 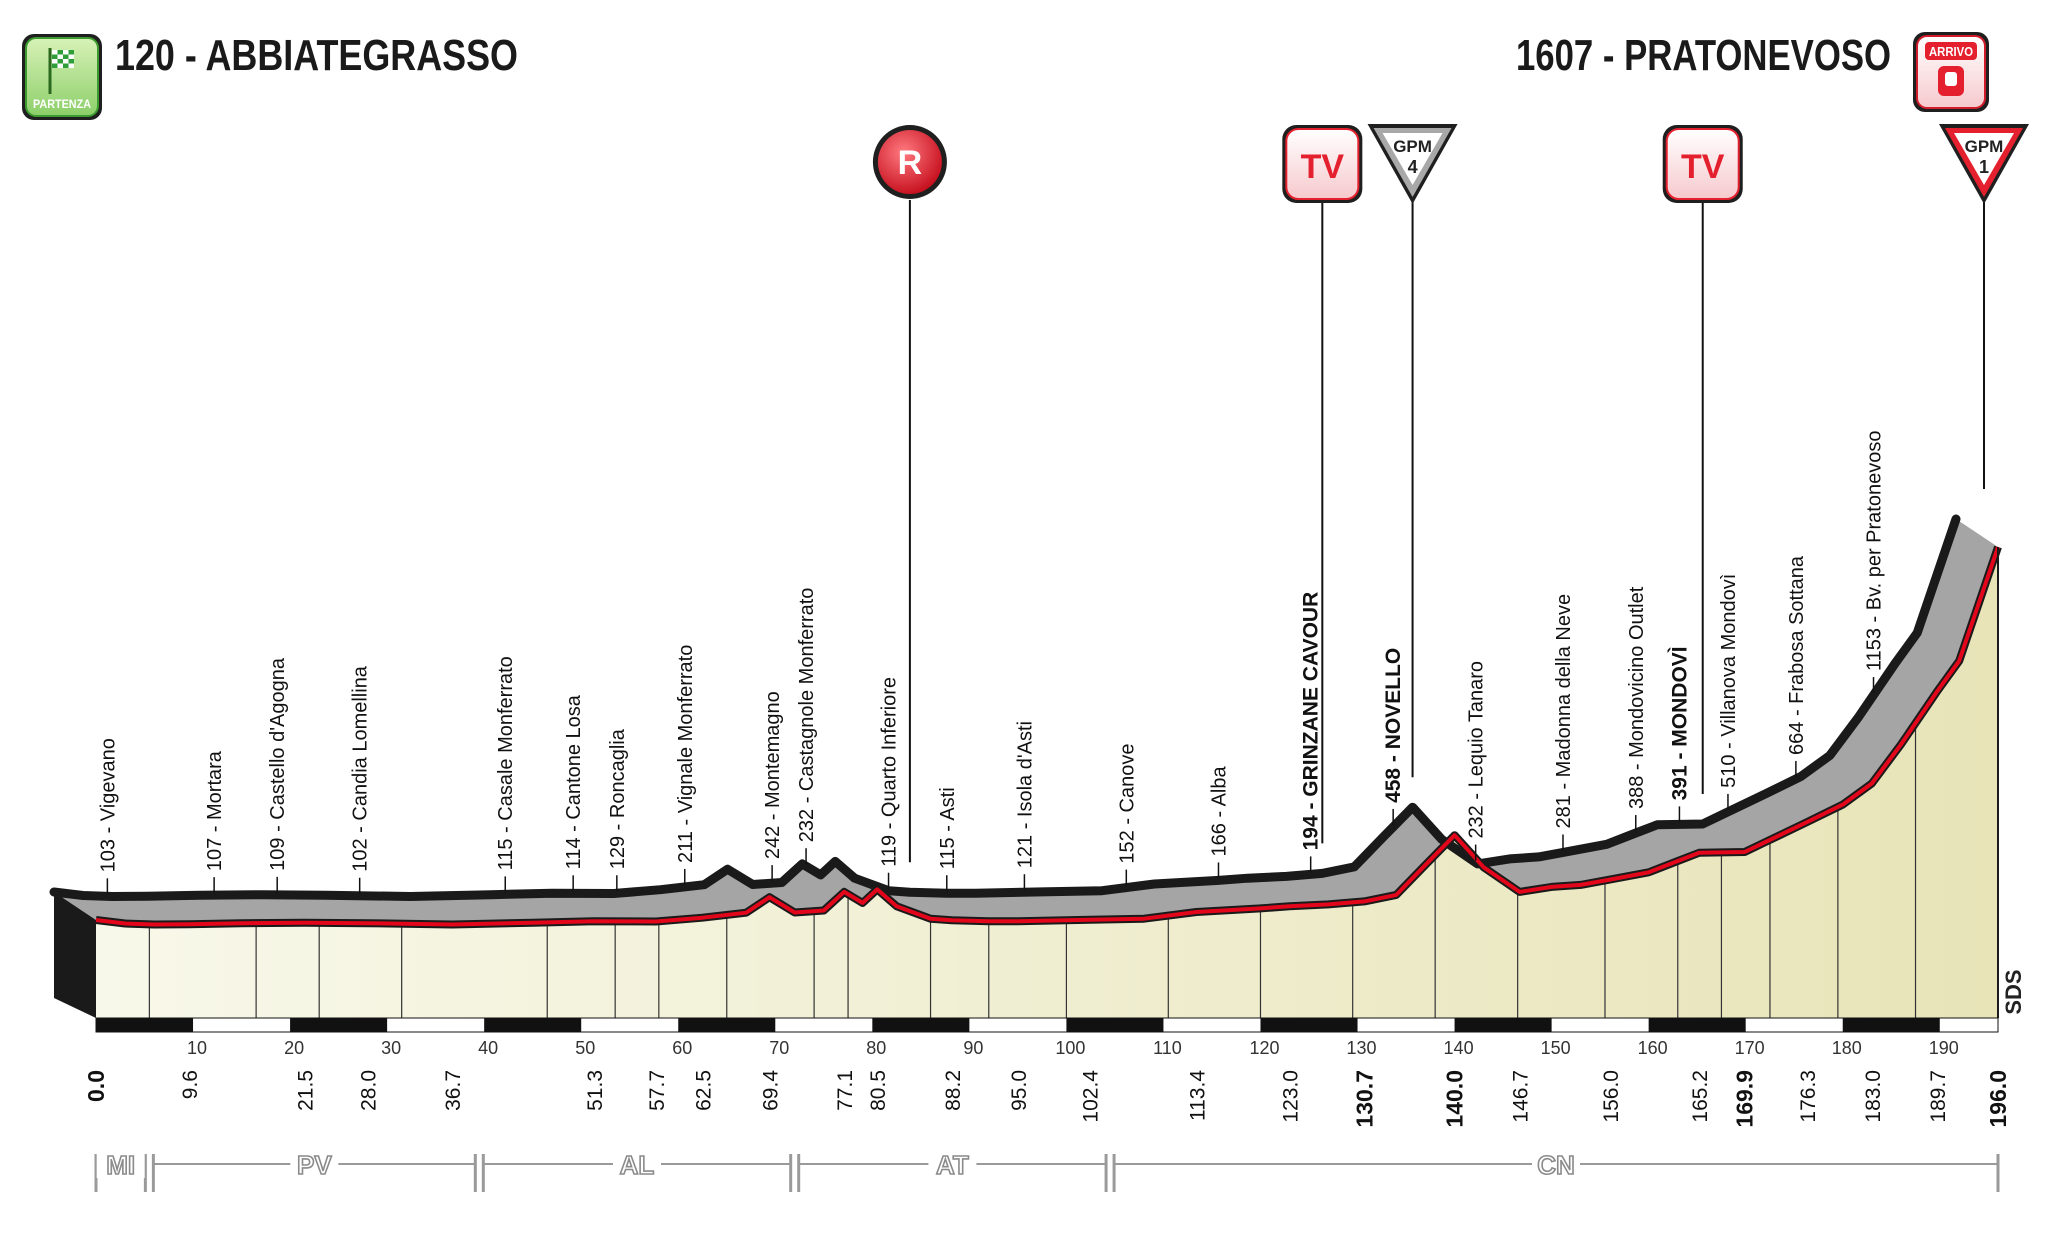 What do you see at coordinates (1611, 1096) in the screenshot?
I see `distance-label: 156.0` at bounding box center [1611, 1096].